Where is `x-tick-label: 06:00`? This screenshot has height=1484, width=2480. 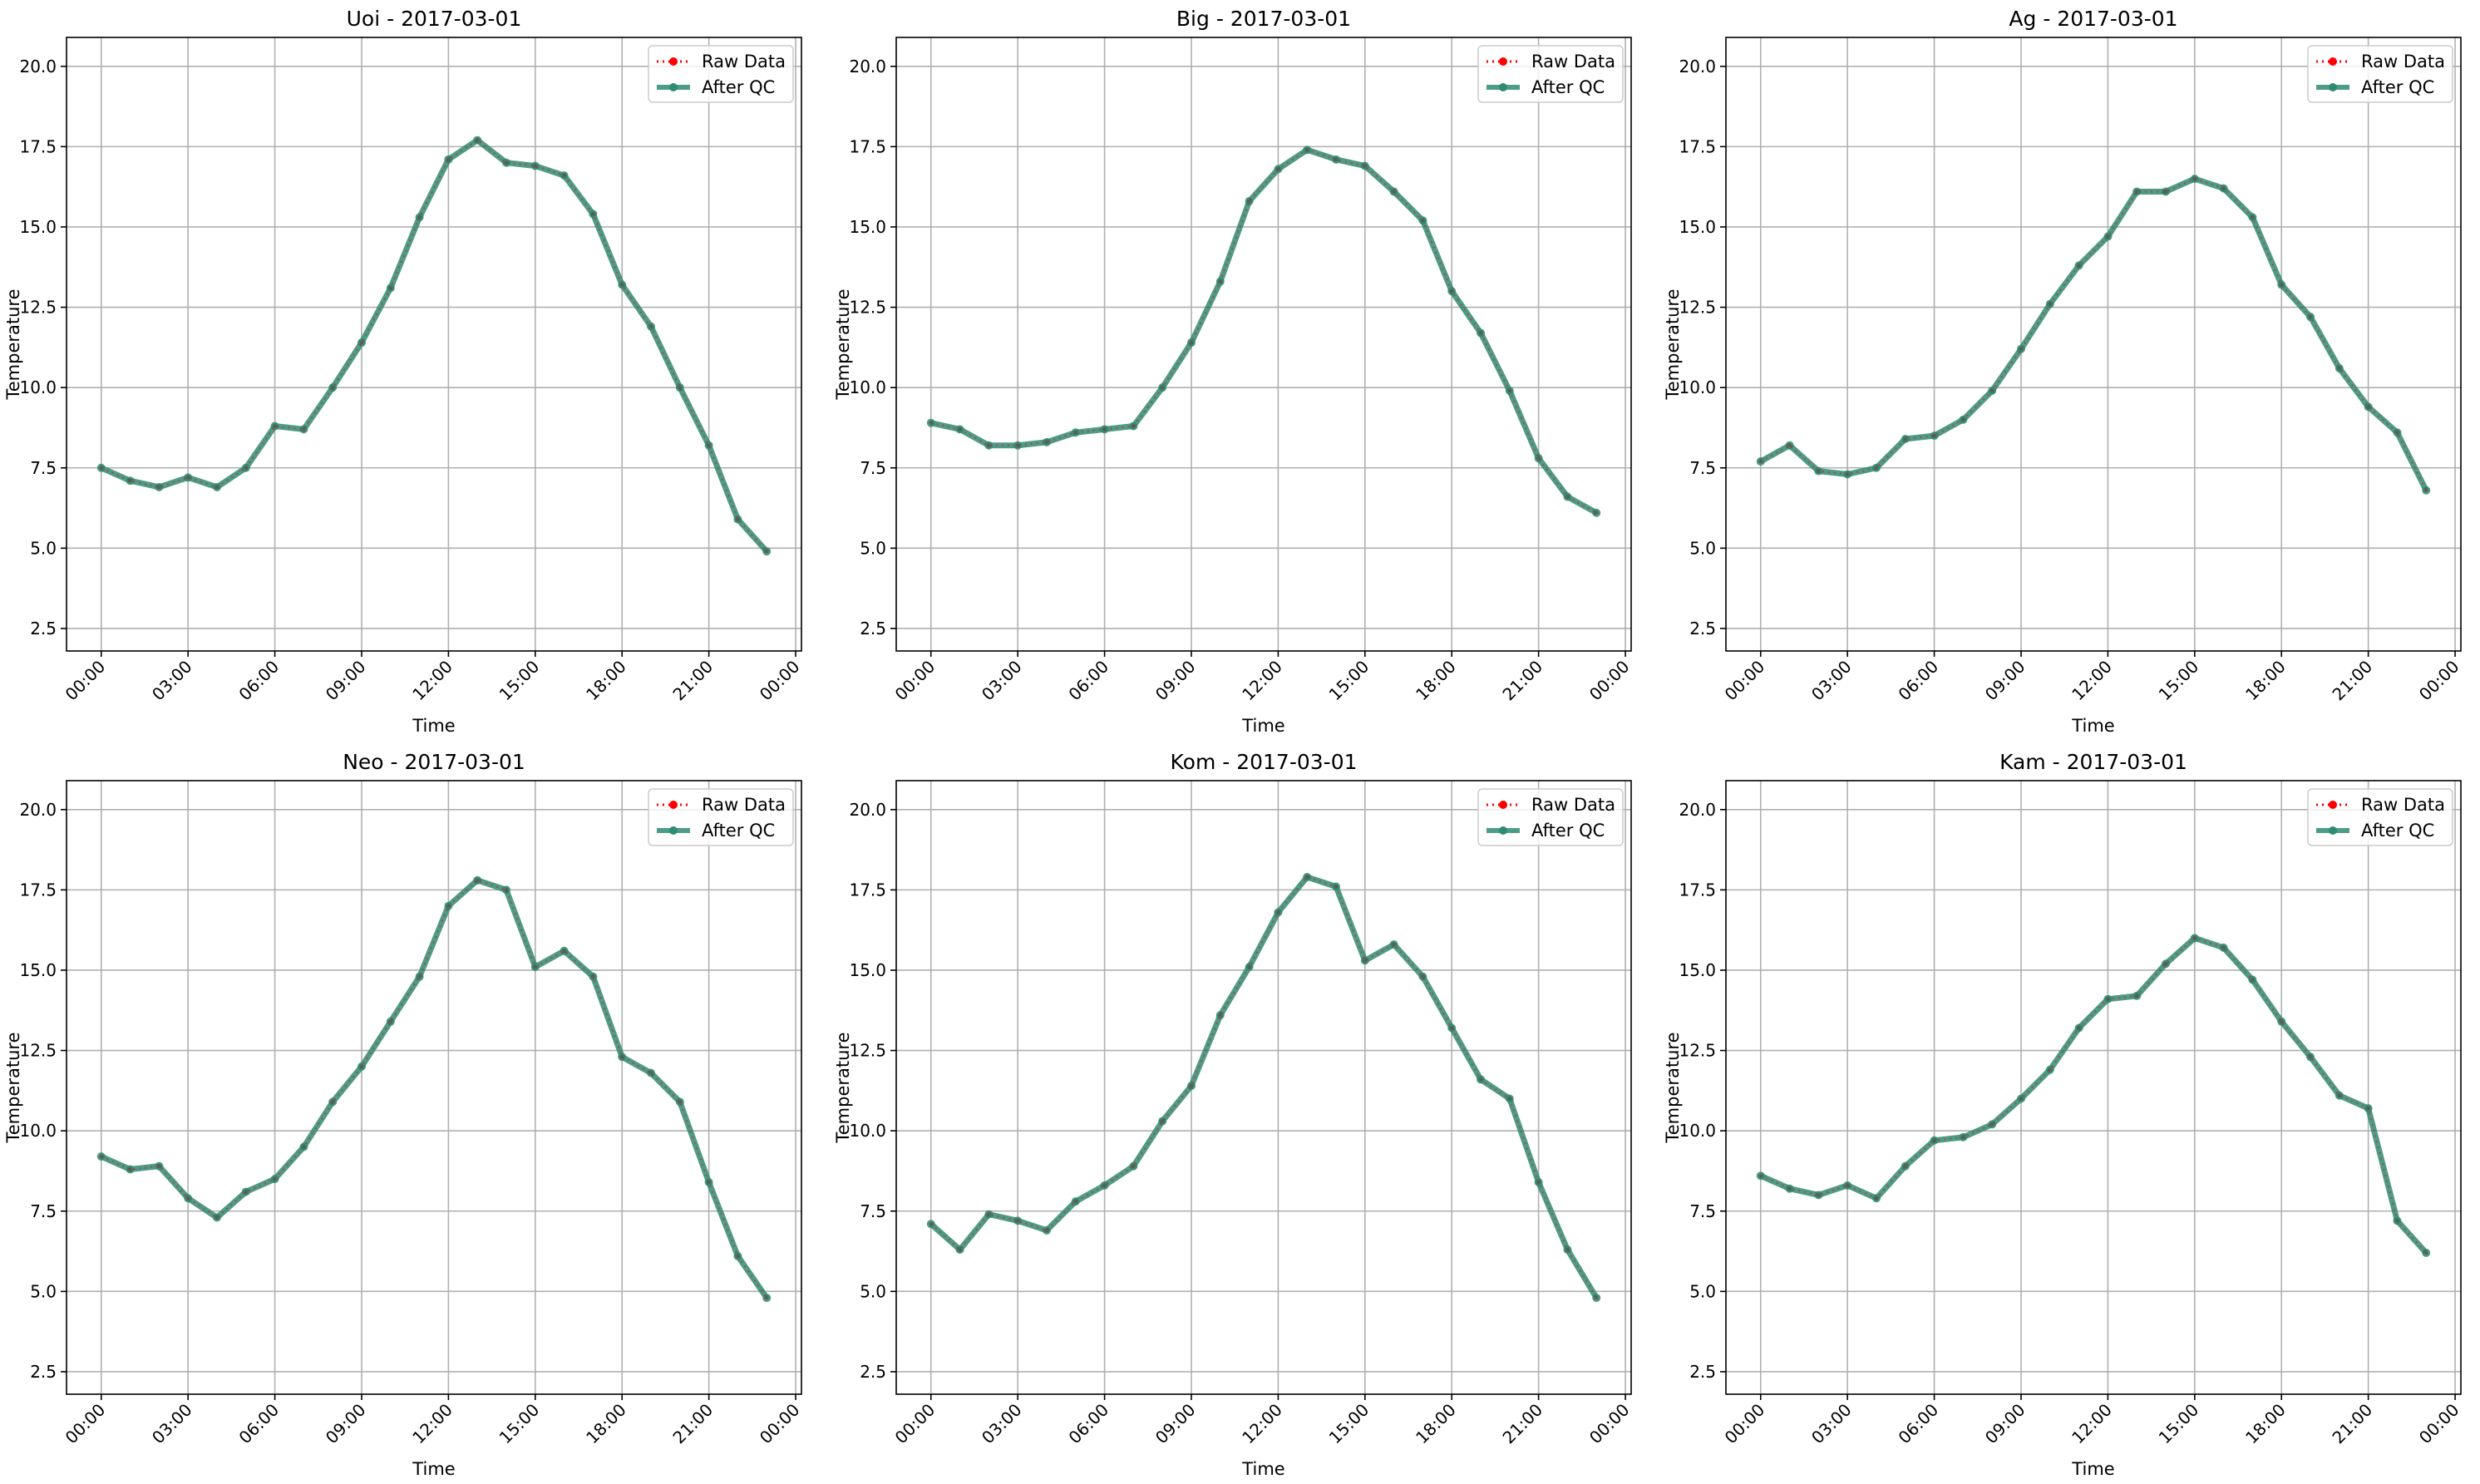 x-tick-label: 06:00 is located at coordinates (1918, 681).